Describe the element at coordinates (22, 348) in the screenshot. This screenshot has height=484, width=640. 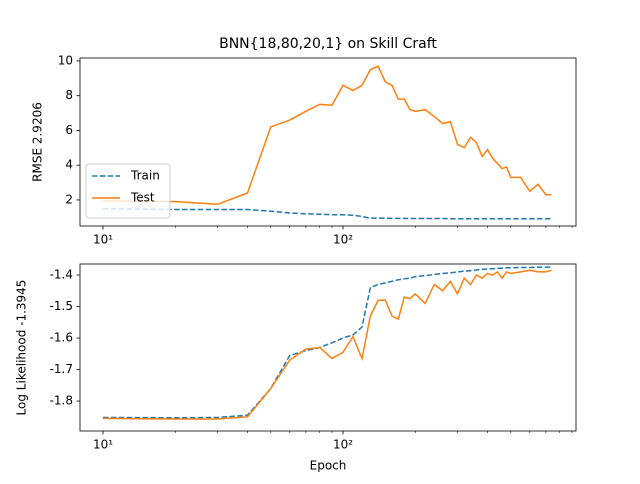
I see `y-axis-label: Log Likelihood -1.3945` at that location.